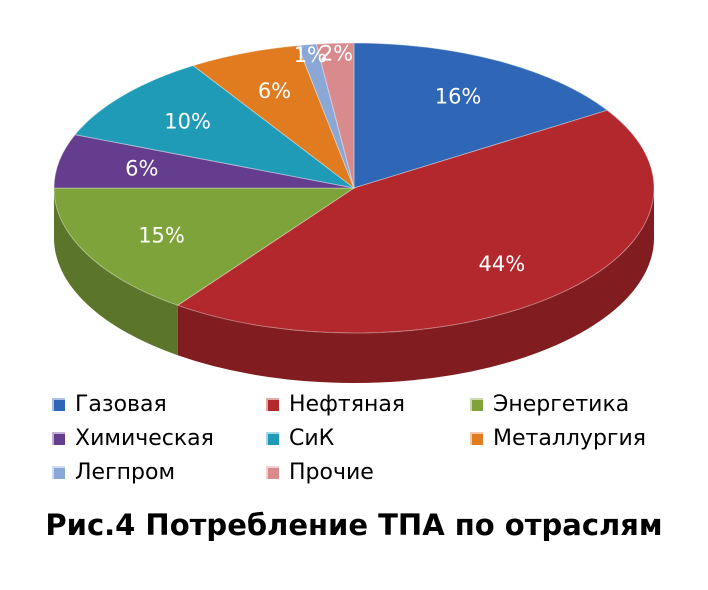  I want to click on data-label-4: 10%, so click(187, 121).